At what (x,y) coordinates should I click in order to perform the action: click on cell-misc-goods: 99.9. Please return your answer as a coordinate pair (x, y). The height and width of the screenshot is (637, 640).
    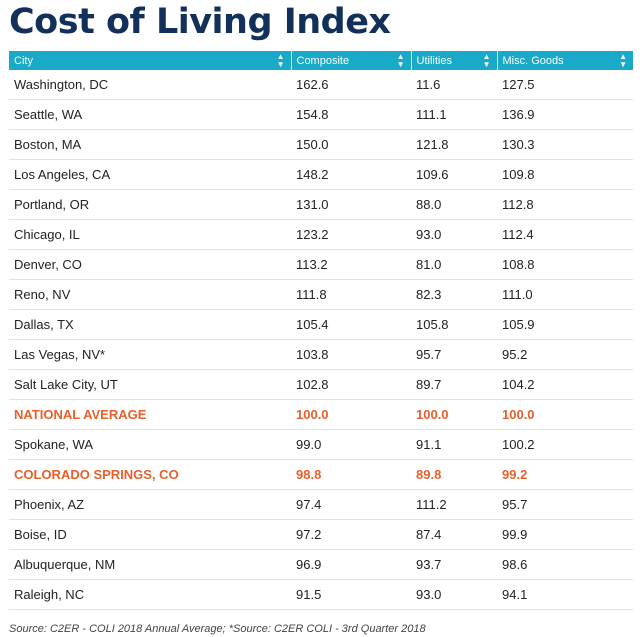
    Looking at the image, I should click on (565, 534).